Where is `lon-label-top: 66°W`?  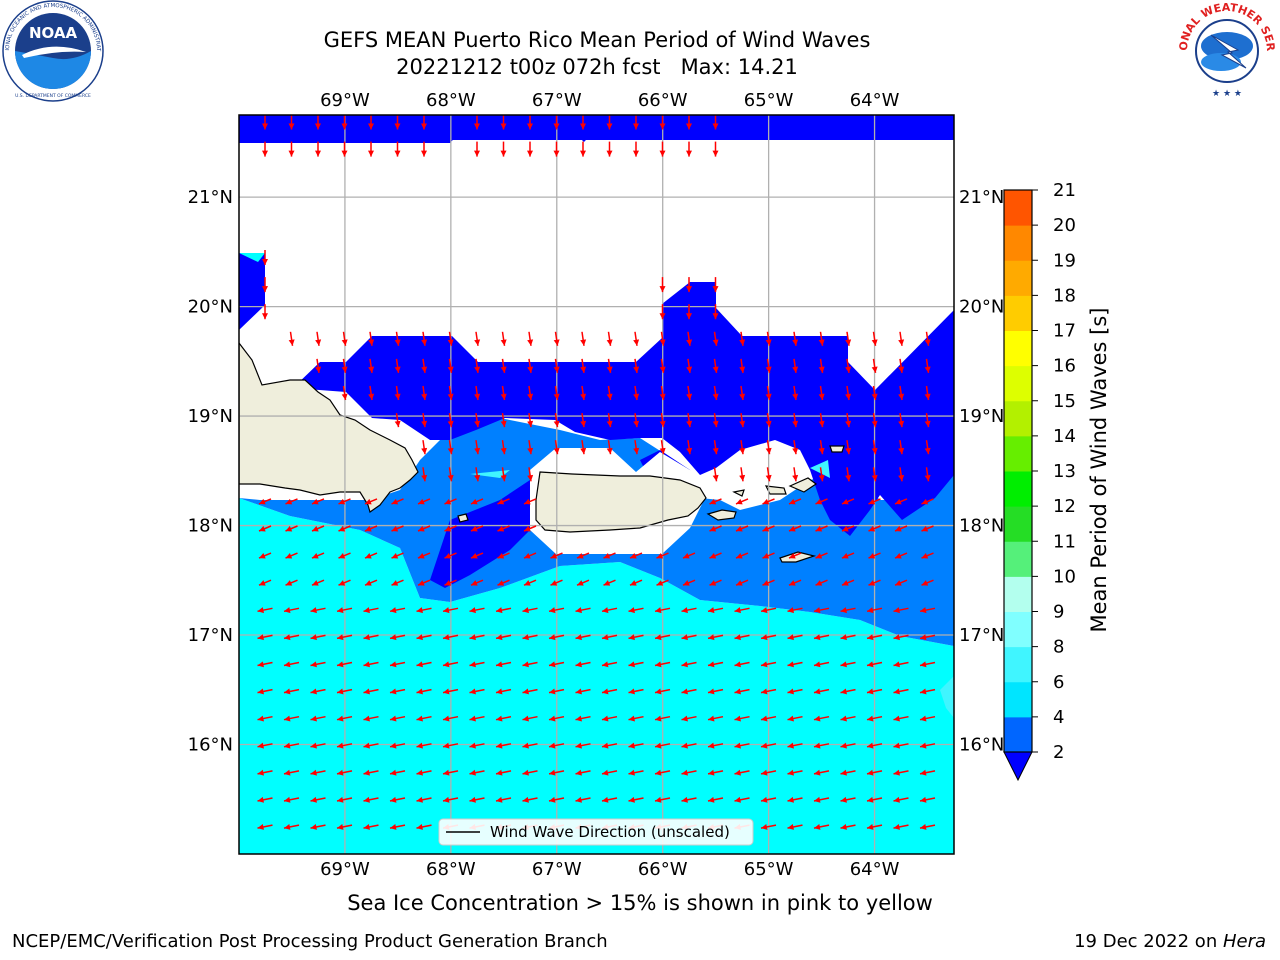
lon-label-top: 66°W is located at coordinates (663, 100).